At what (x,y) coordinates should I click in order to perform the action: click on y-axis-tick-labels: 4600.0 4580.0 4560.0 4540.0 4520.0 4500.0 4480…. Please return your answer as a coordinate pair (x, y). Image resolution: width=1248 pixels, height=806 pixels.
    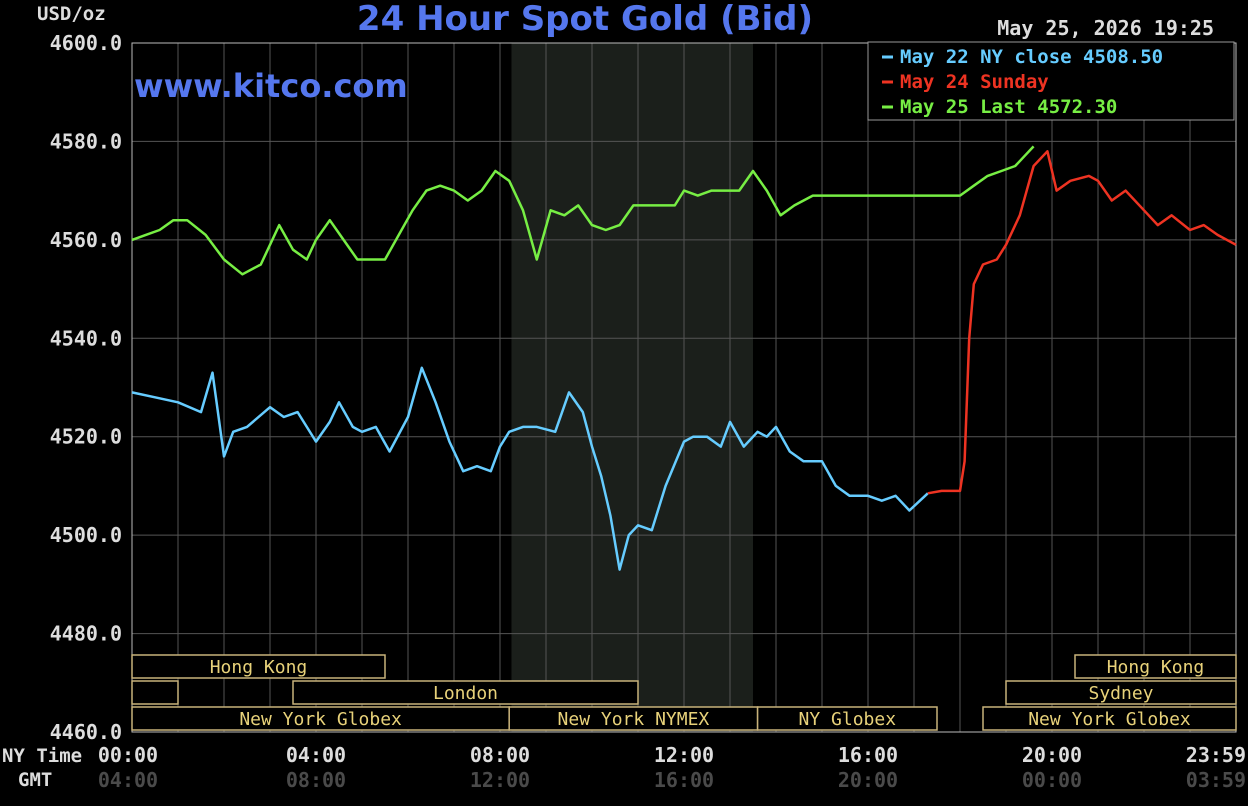
    Looking at the image, I should click on (86, 387).